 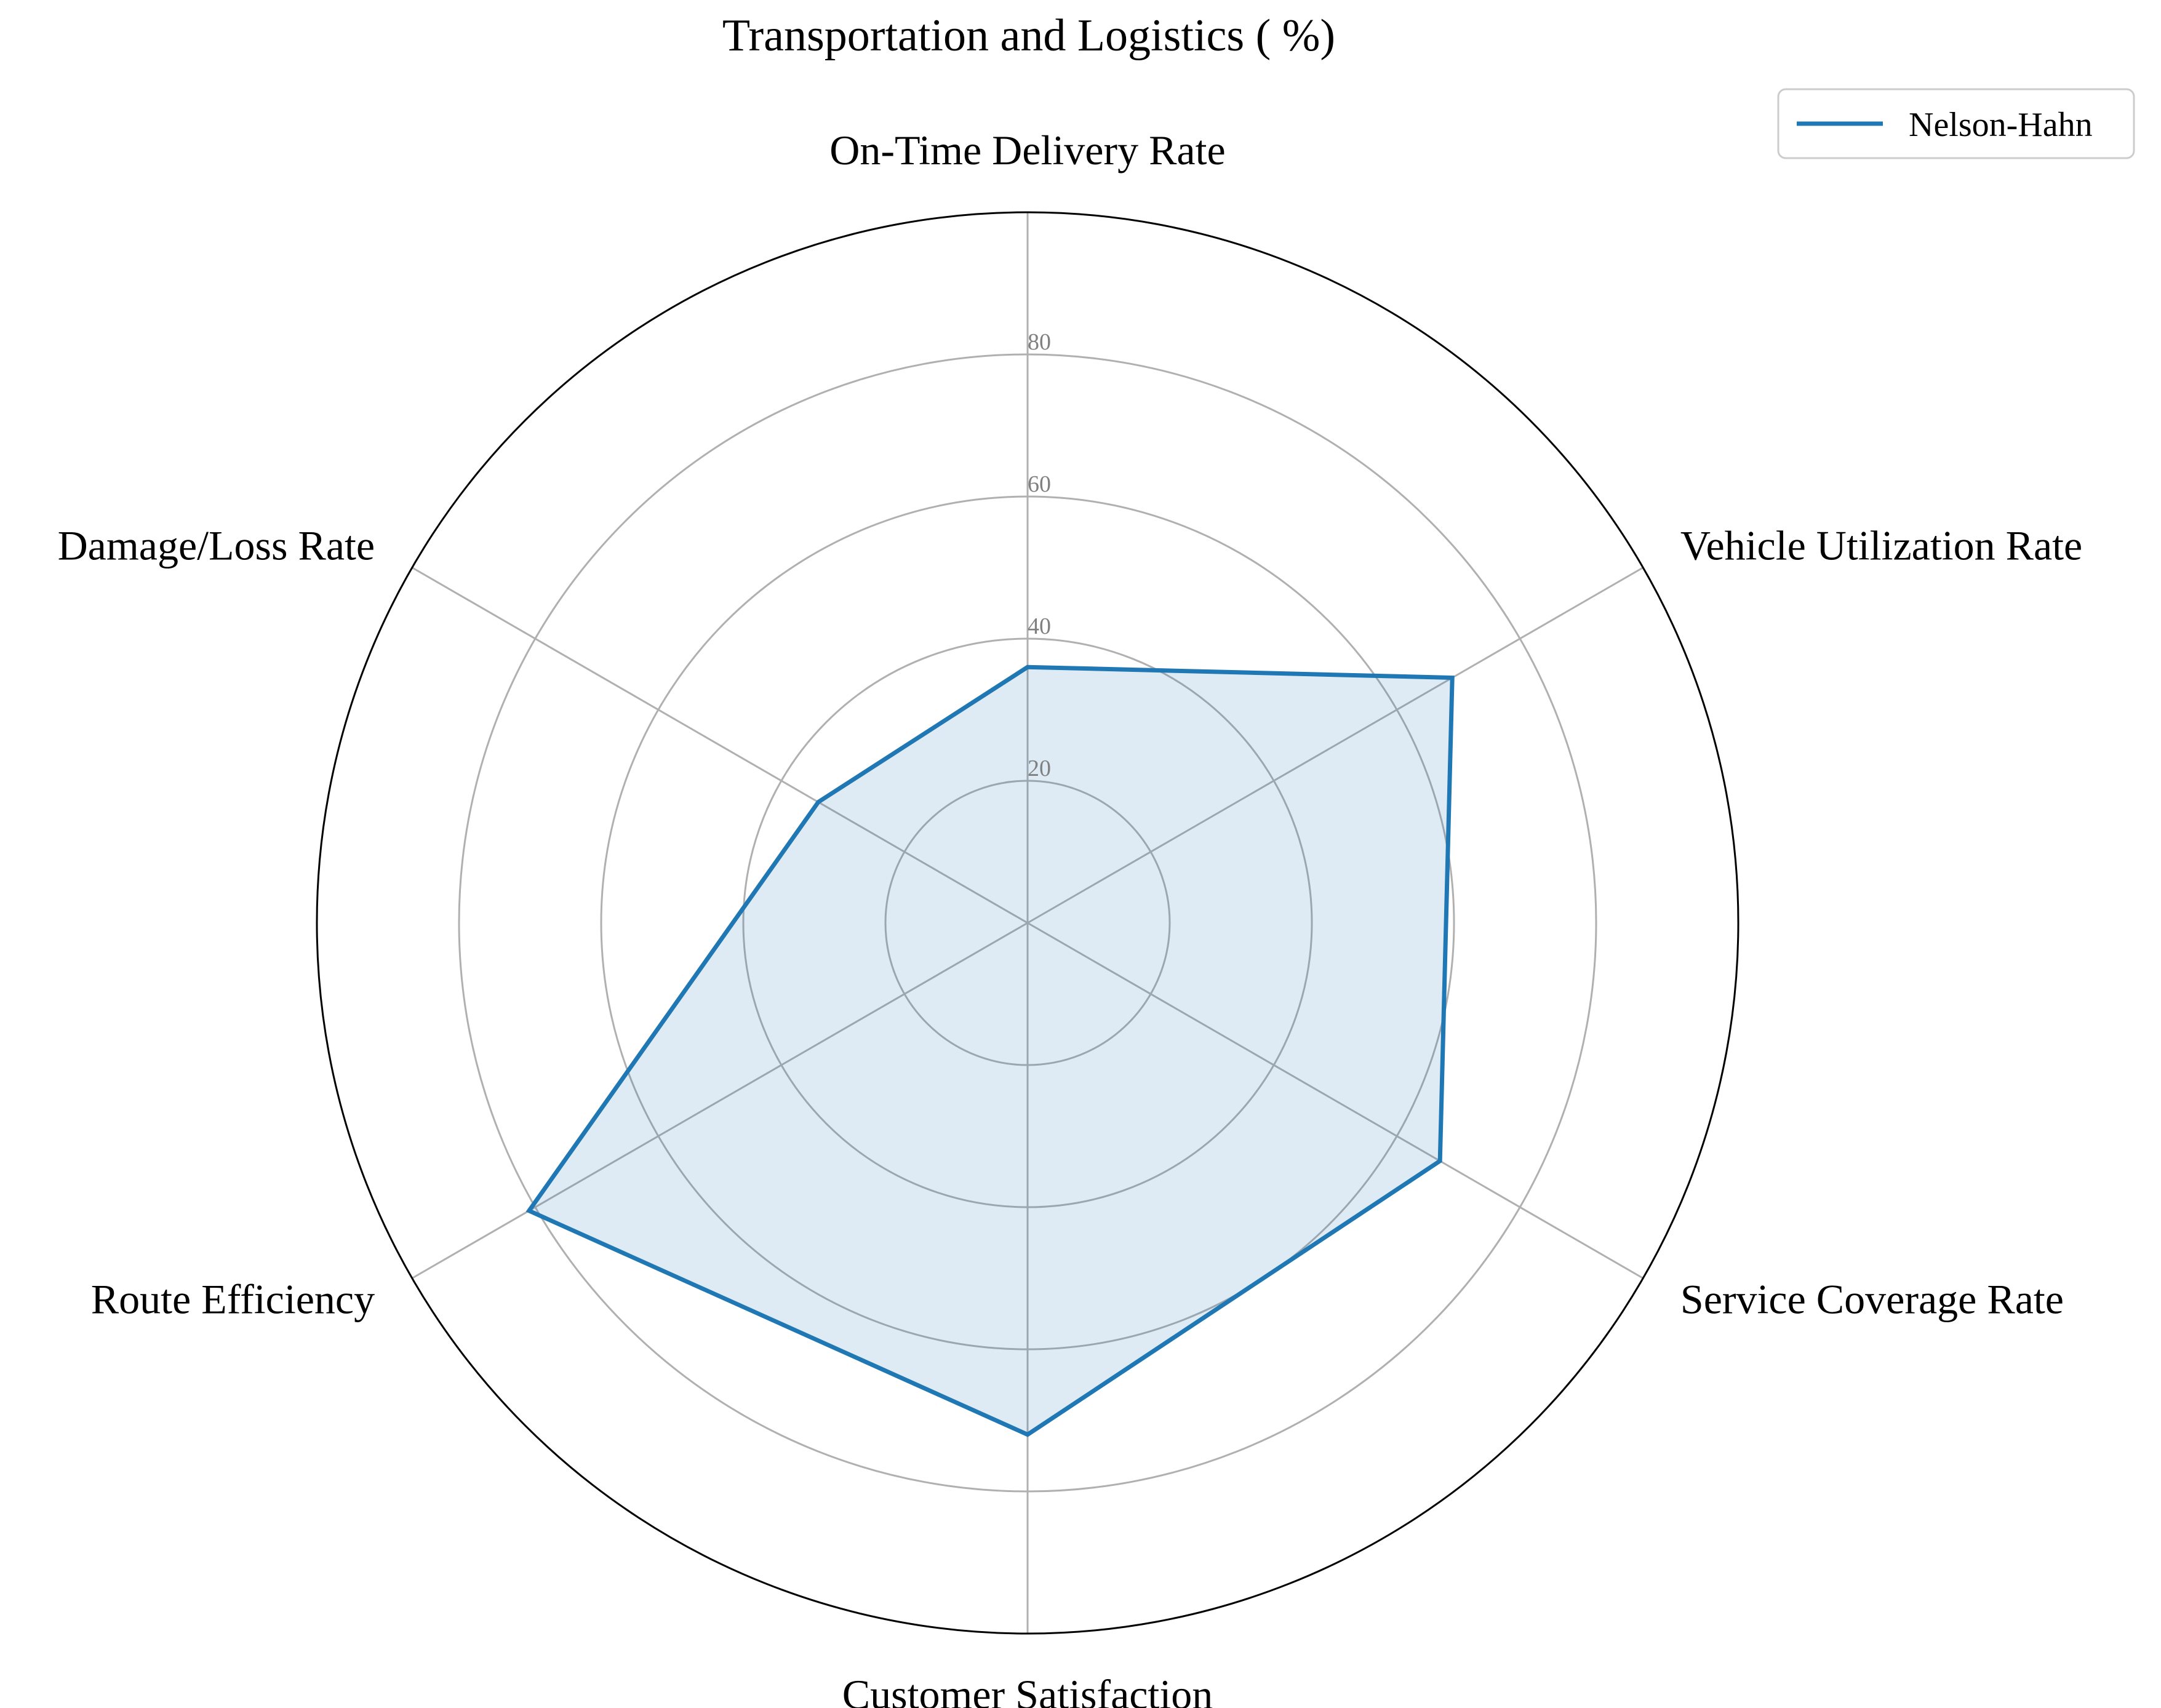 I want to click on legend-frame, so click(x=1956, y=123).